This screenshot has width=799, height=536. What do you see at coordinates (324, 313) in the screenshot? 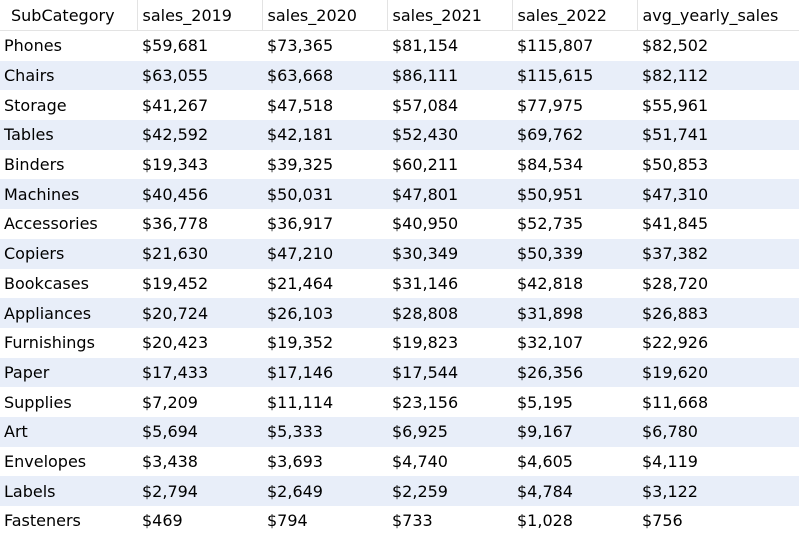
I see `sales-cell: $26,103` at bounding box center [324, 313].